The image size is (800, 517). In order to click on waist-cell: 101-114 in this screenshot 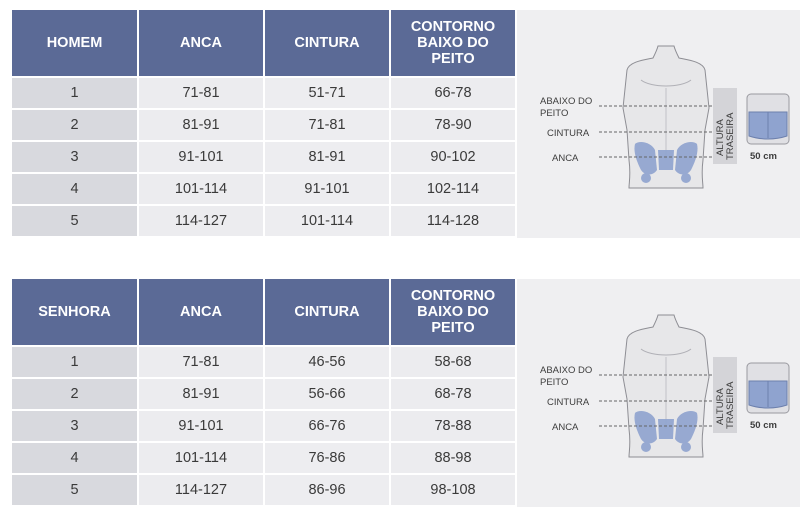, I will do `click(327, 222)`.